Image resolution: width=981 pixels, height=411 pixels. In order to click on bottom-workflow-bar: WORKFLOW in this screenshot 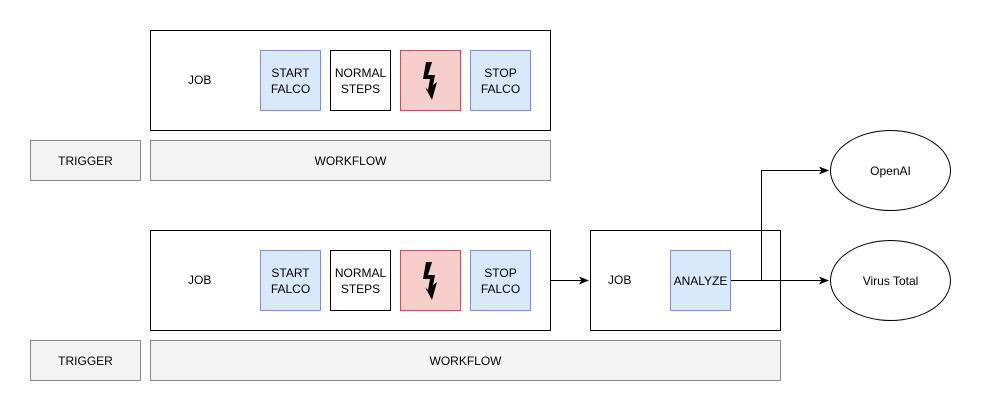, I will do `click(465, 360)`.